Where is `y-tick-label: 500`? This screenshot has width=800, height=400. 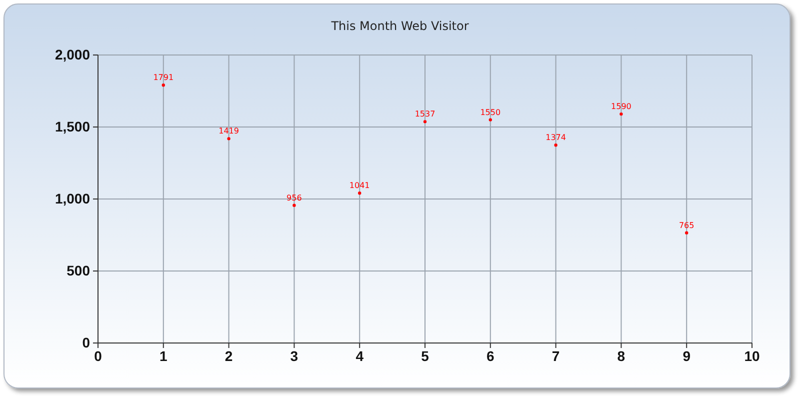 y-tick-label: 500 is located at coordinates (78, 270).